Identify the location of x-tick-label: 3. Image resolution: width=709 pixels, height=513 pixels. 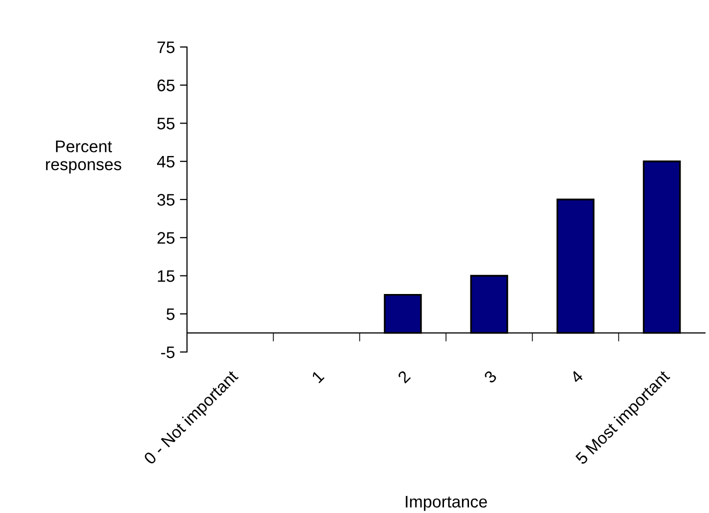
(490, 377).